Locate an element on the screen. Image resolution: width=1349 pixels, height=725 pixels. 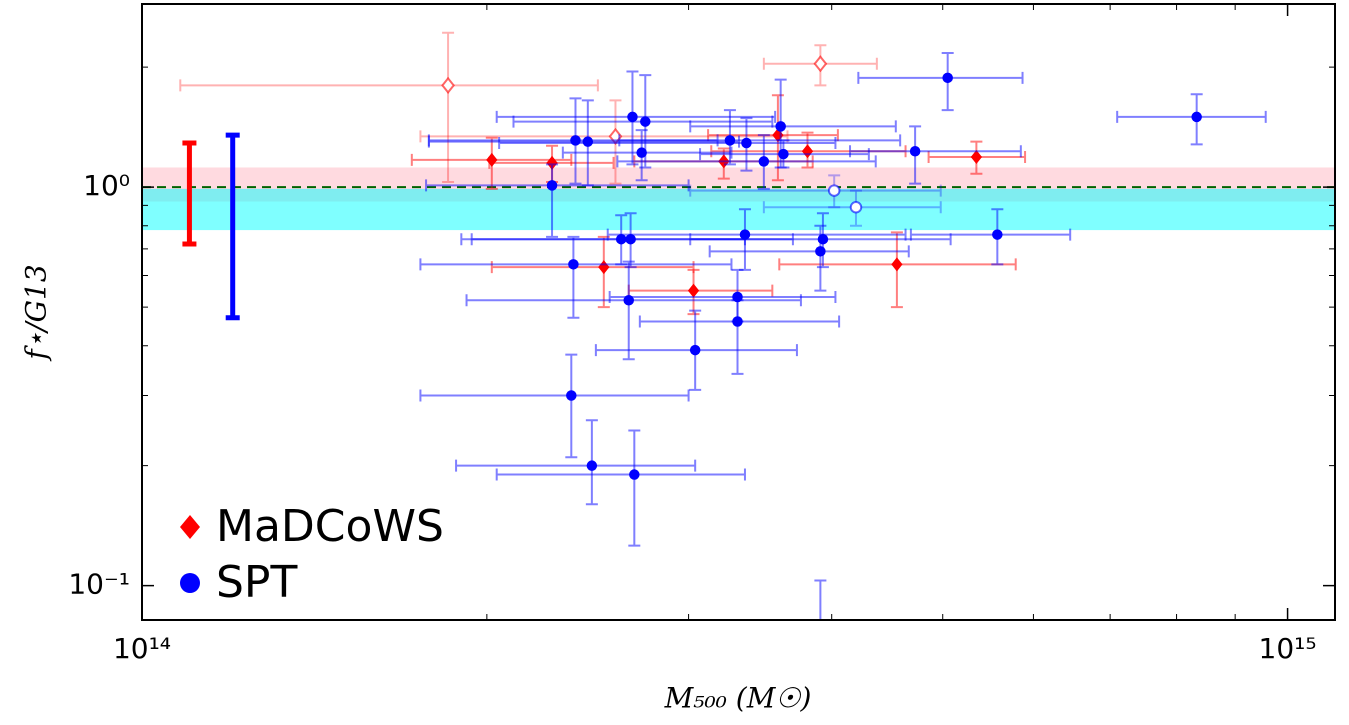
plot-background is located at coordinates (738, 199).